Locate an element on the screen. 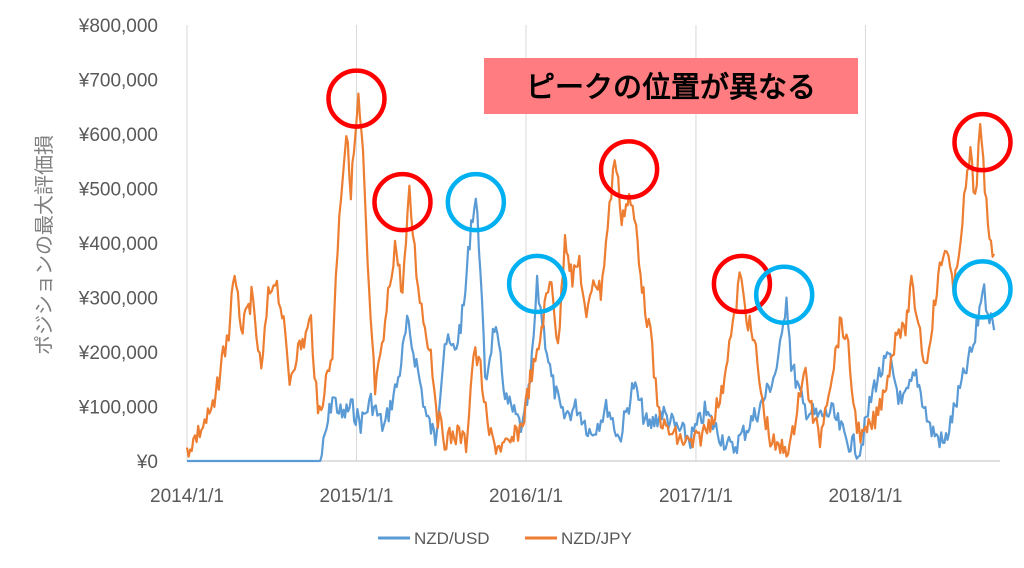 Image resolution: width=1024 pixels, height=568 pixels. annotation-box: ピークの位置が異なる is located at coordinates (671, 86).